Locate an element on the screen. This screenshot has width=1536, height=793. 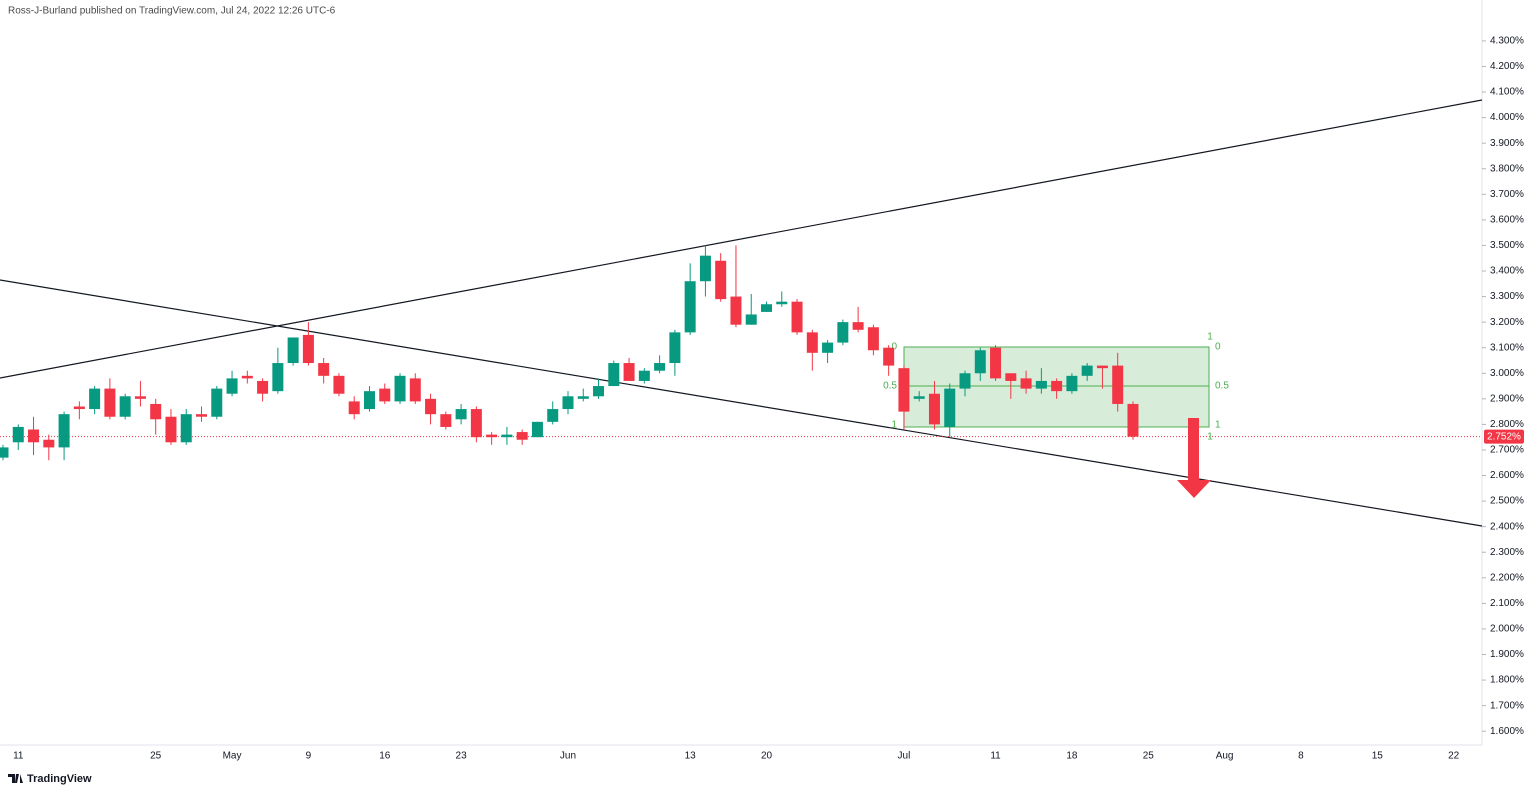
y-tick-label: 2.200% is located at coordinates (1507, 577).